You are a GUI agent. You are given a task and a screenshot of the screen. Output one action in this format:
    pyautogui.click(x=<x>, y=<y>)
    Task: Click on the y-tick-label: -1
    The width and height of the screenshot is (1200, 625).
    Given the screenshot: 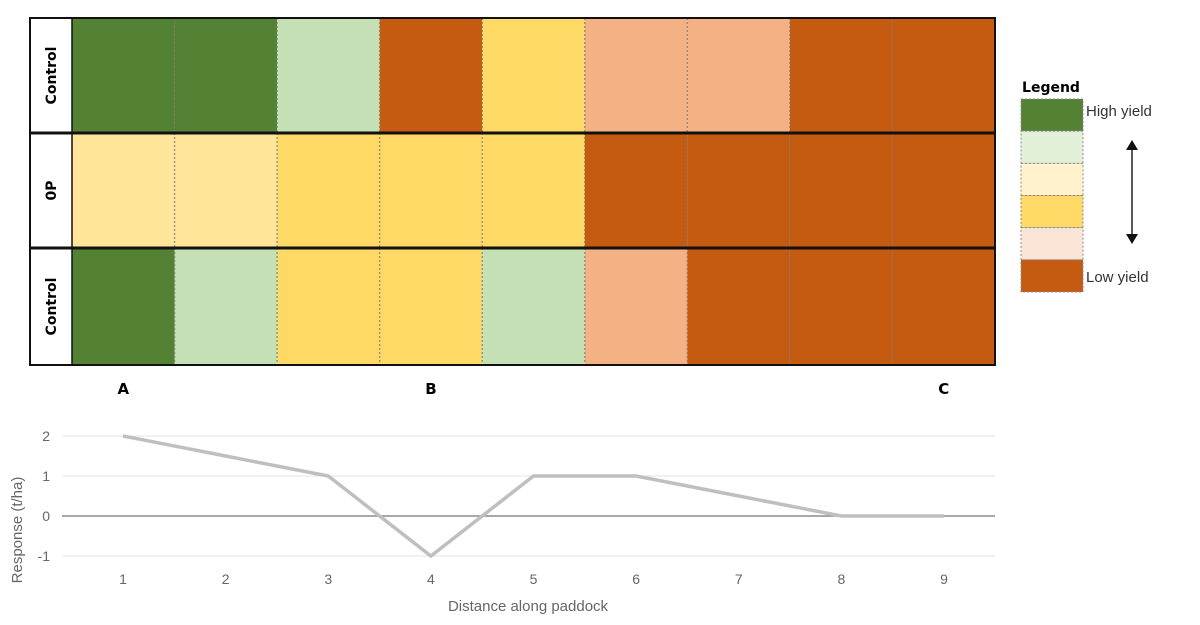 What is the action you would take?
    pyautogui.click(x=44, y=556)
    